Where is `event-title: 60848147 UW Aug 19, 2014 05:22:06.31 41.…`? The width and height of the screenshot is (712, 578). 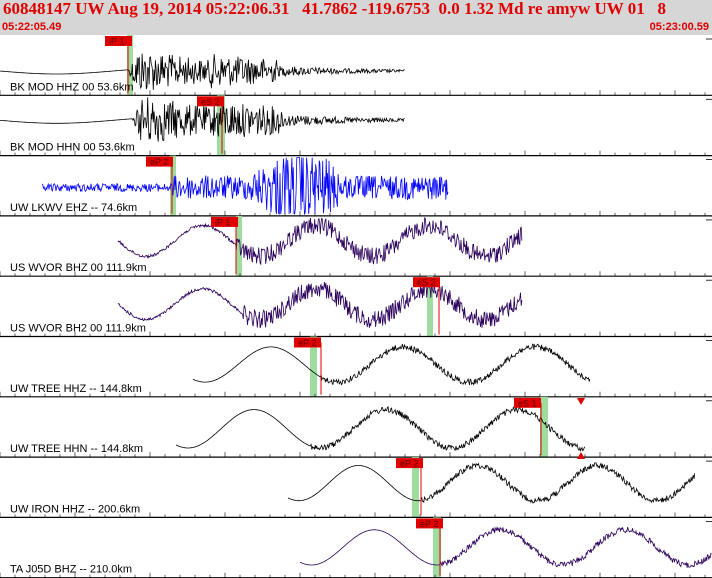
event-title: 60848147 UW Aug 19, 2014 05:22:06.31 41.… is located at coordinates (334, 9).